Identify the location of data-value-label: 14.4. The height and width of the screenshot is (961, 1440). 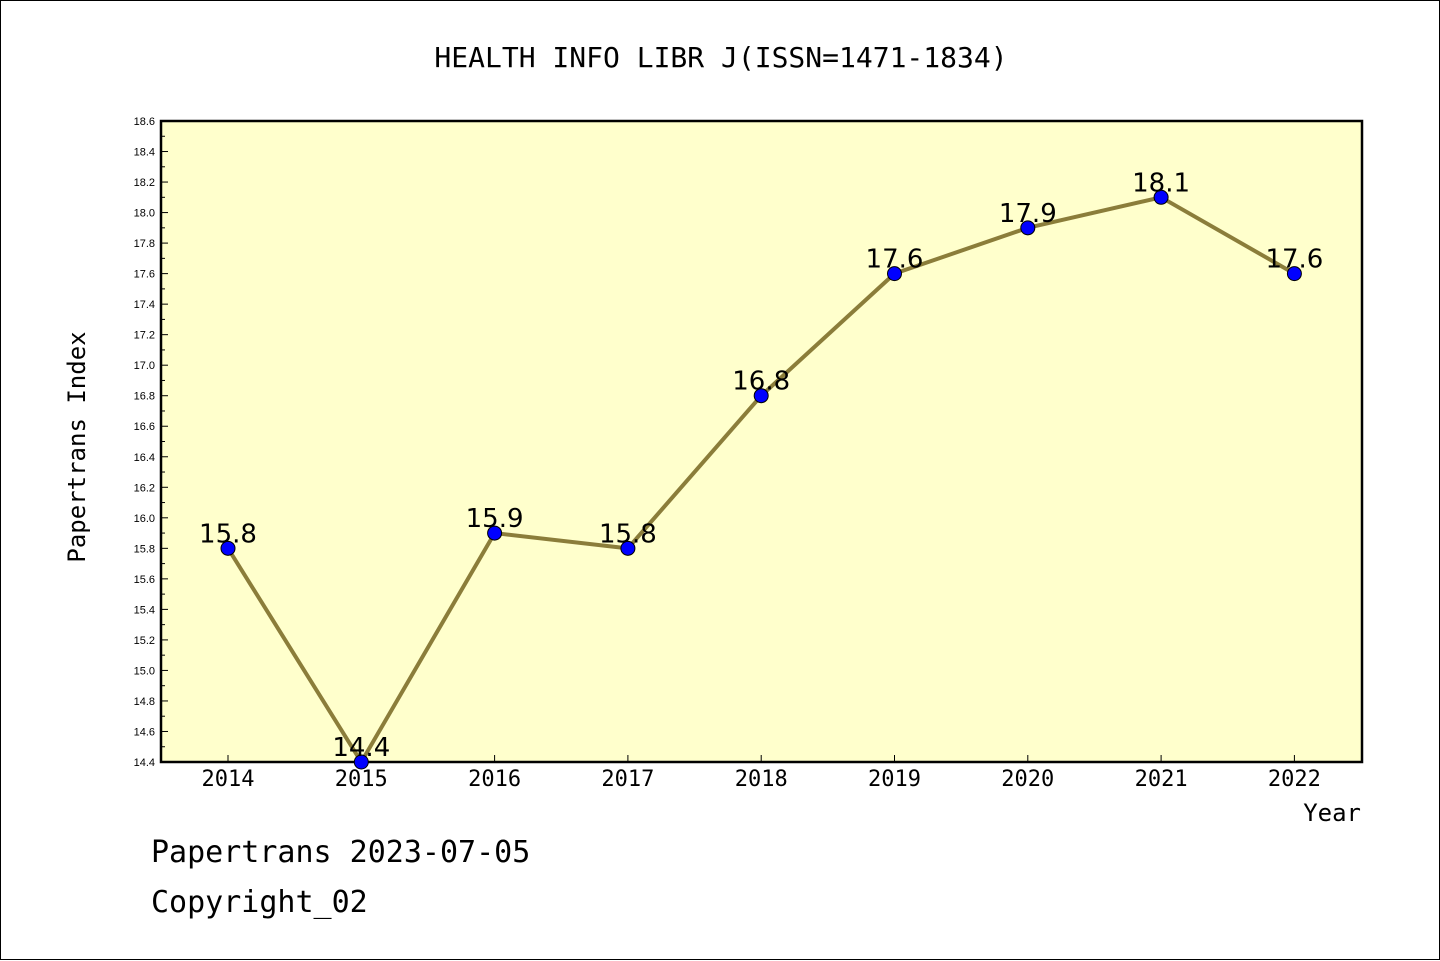
(361, 748).